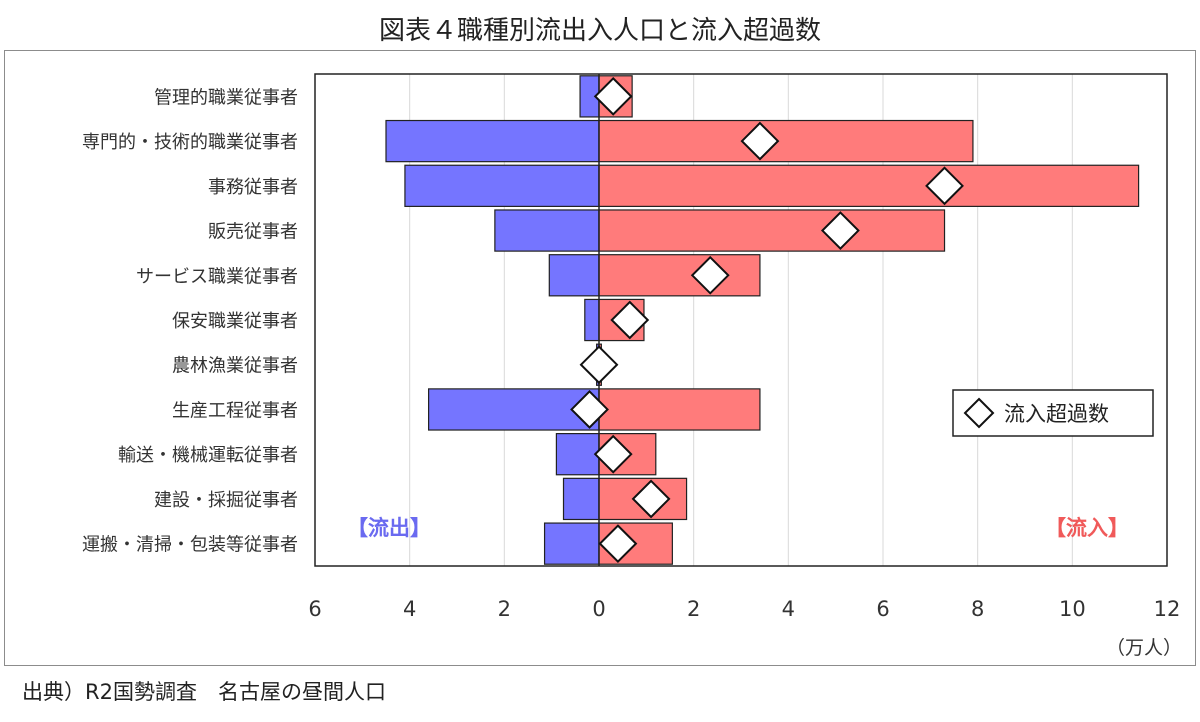  Describe the element at coordinates (977, 609) in the screenshot. I see `x-tick-label: 8` at that location.